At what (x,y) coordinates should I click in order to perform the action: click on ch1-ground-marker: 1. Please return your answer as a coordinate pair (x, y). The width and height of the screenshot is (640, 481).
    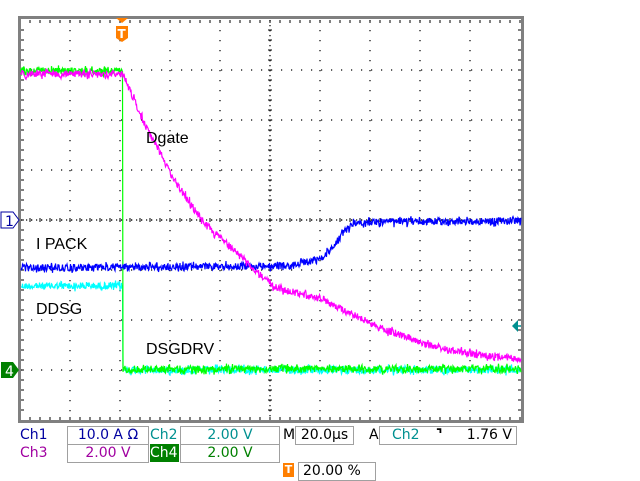
    Looking at the image, I should click on (10, 220).